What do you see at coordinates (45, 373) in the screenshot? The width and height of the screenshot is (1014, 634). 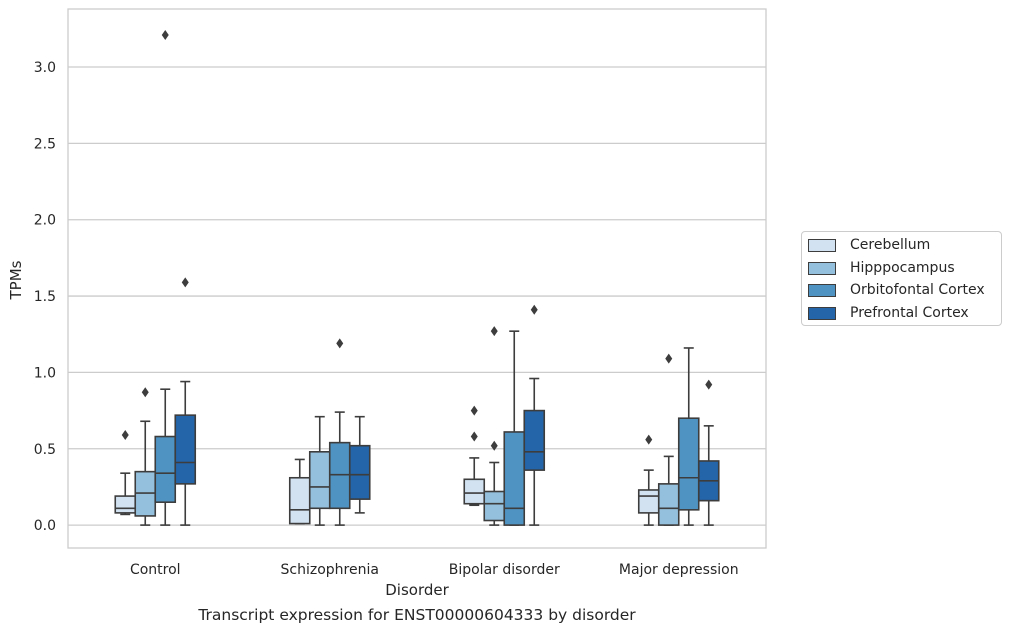 I see `y-tick-label: 1.0` at bounding box center [45, 373].